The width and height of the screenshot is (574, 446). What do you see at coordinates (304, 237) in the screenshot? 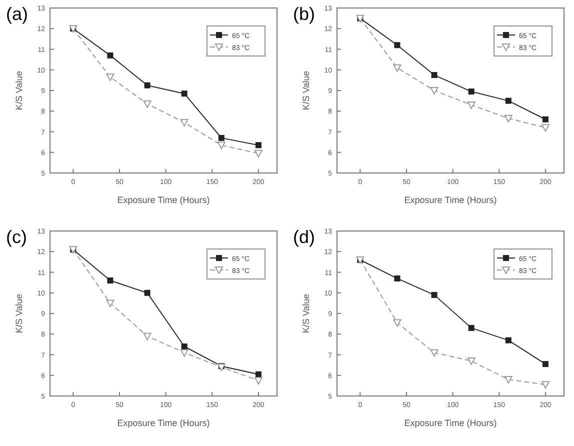
I see `chart-title: (d)` at bounding box center [304, 237].